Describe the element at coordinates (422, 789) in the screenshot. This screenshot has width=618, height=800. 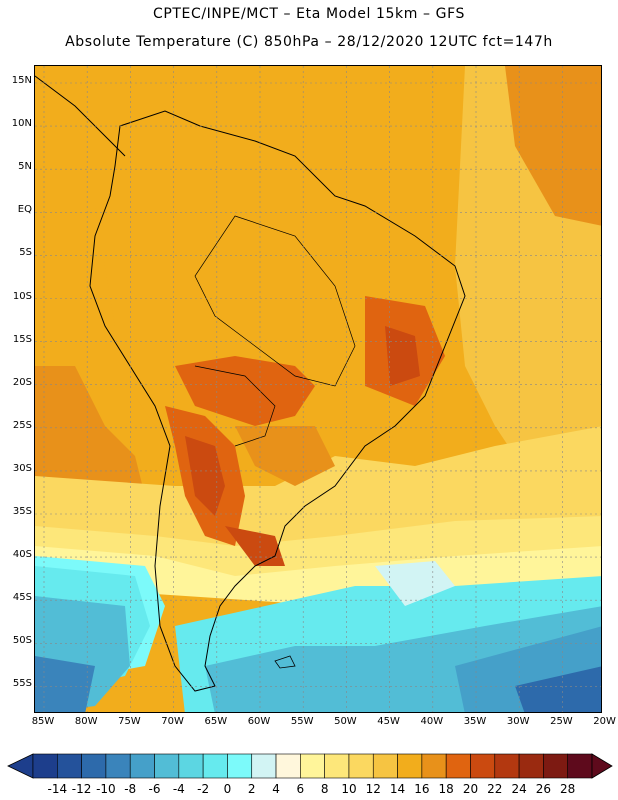
I see `colorbar-tick-label: 16` at that location.